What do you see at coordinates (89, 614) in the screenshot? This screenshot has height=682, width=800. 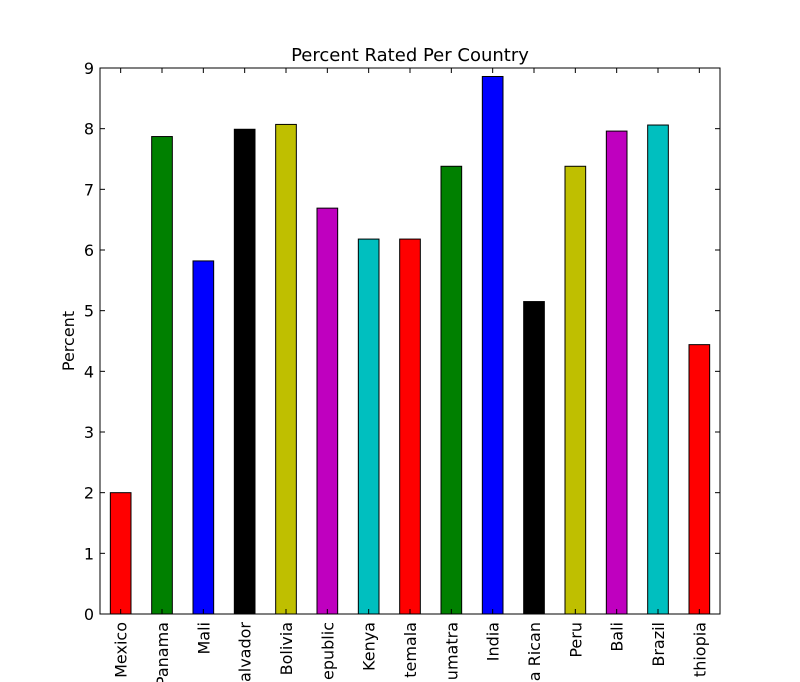 I see `y-tick-label: 0` at bounding box center [89, 614].